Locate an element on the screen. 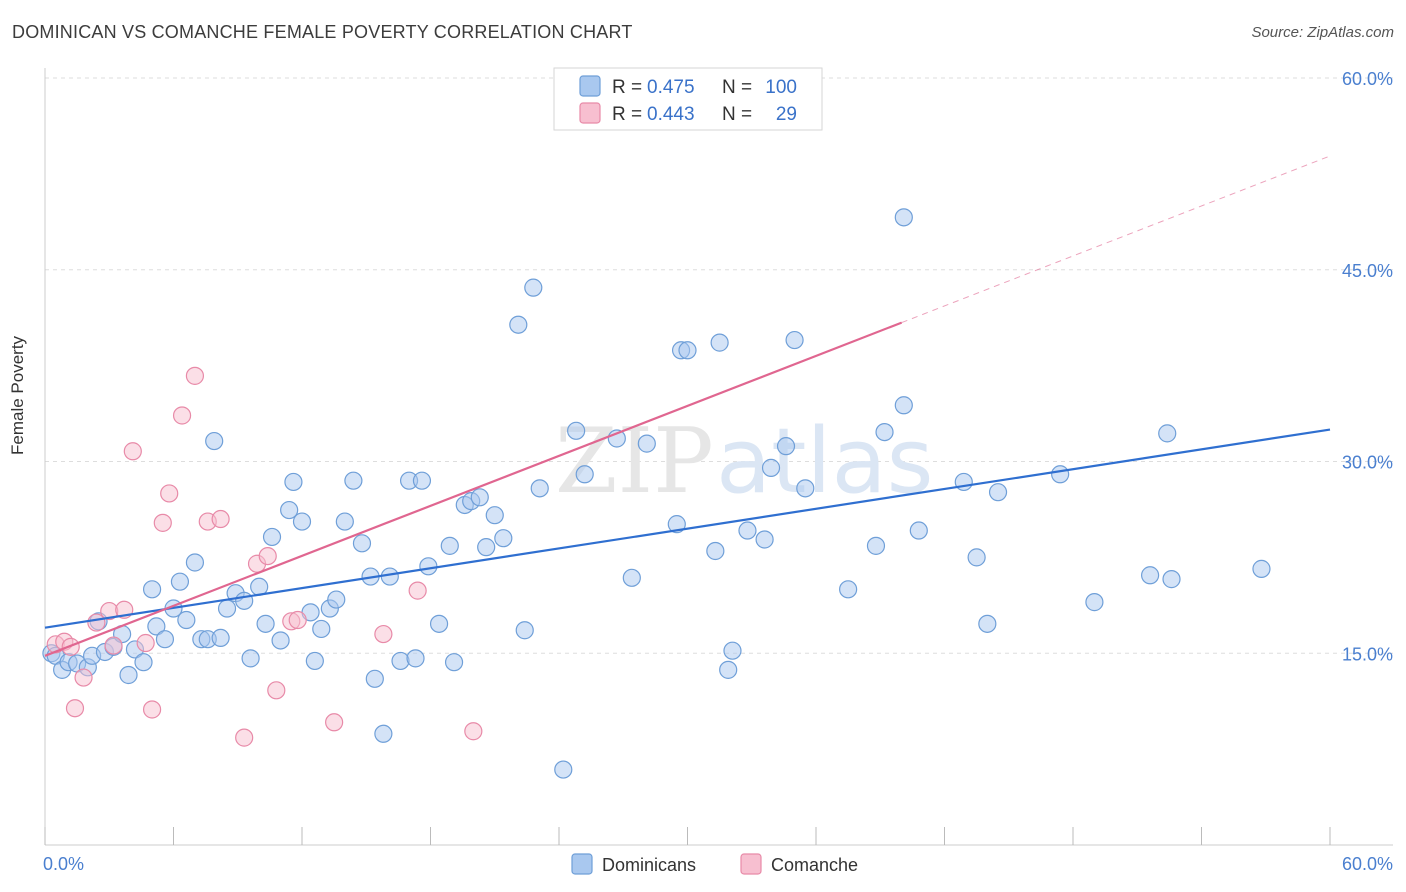 The image size is (1406, 892). legend-blue-swatch is located at coordinates (590, 86).